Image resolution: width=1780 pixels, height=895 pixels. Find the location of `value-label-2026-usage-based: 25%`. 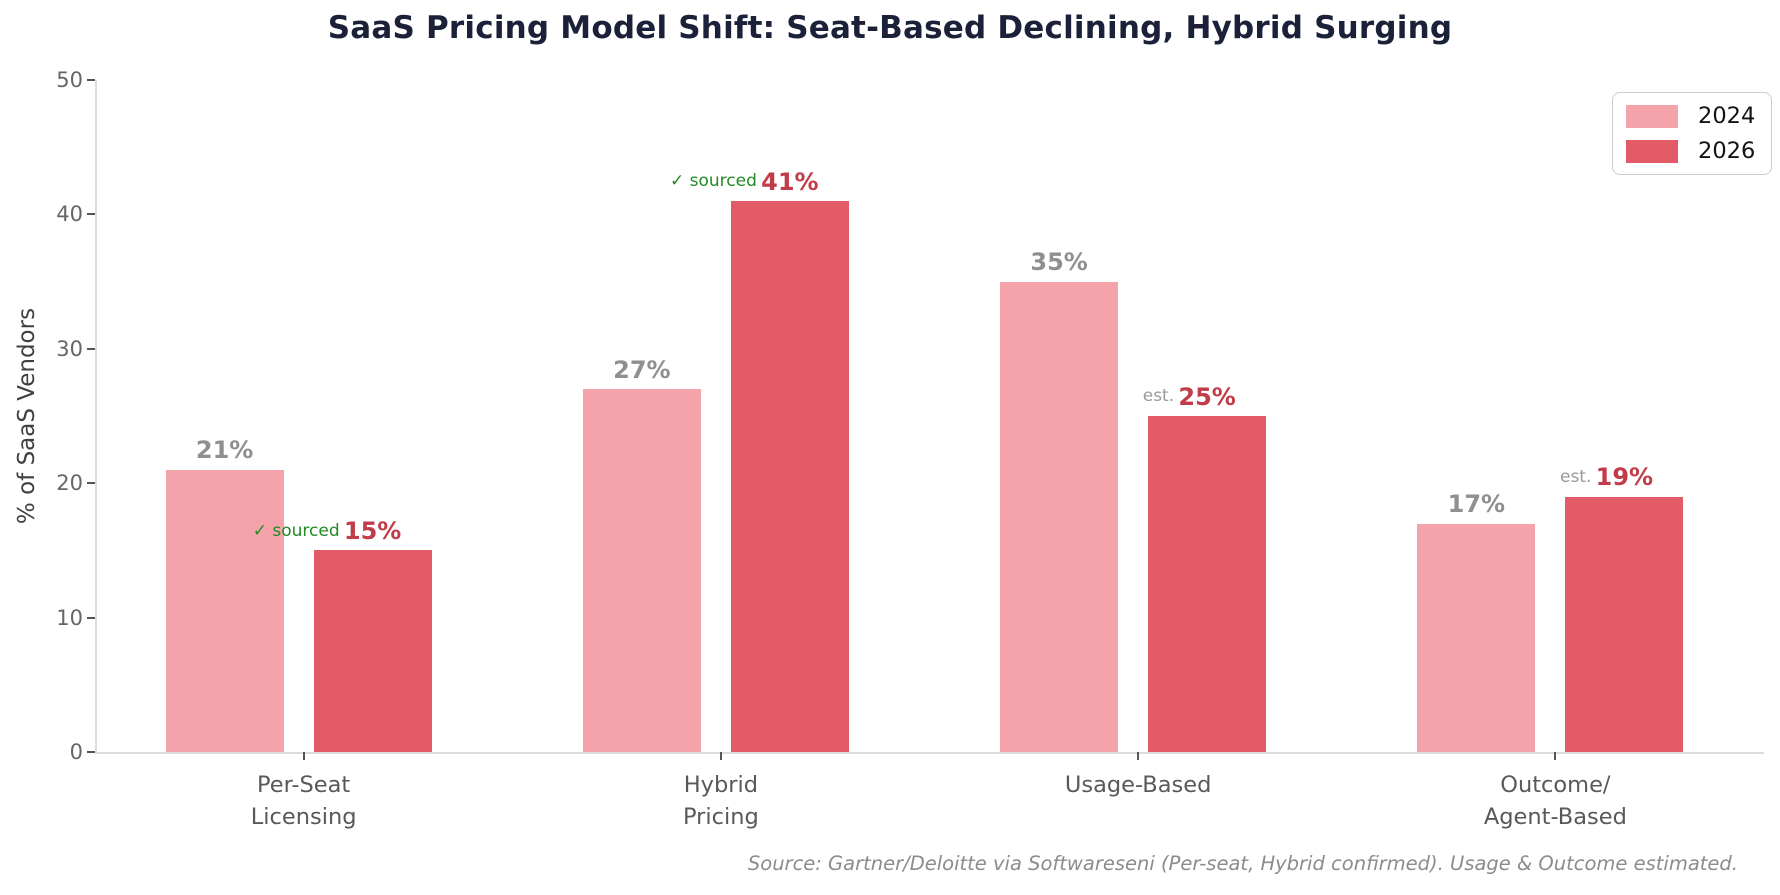

value-label-2026-usage-based: 25% is located at coordinates (1207, 396).